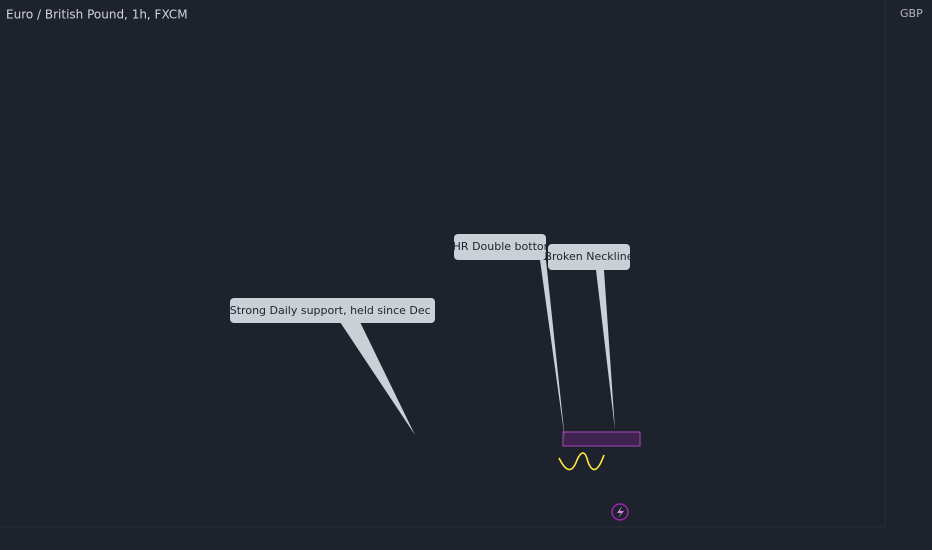 The image size is (932, 550). I want to click on currency: GBP, so click(911, 13).